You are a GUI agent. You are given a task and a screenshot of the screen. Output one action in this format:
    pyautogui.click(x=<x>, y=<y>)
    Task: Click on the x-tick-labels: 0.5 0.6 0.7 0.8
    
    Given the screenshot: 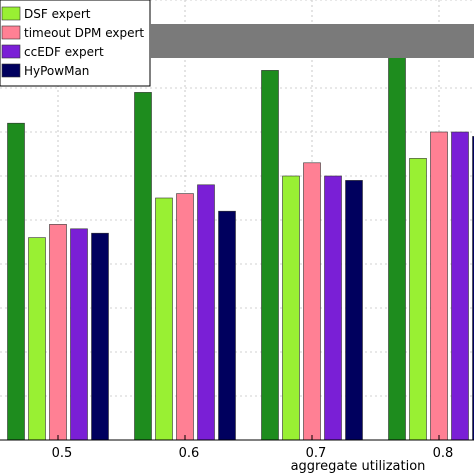 What is the action you would take?
    pyautogui.click(x=253, y=448)
    